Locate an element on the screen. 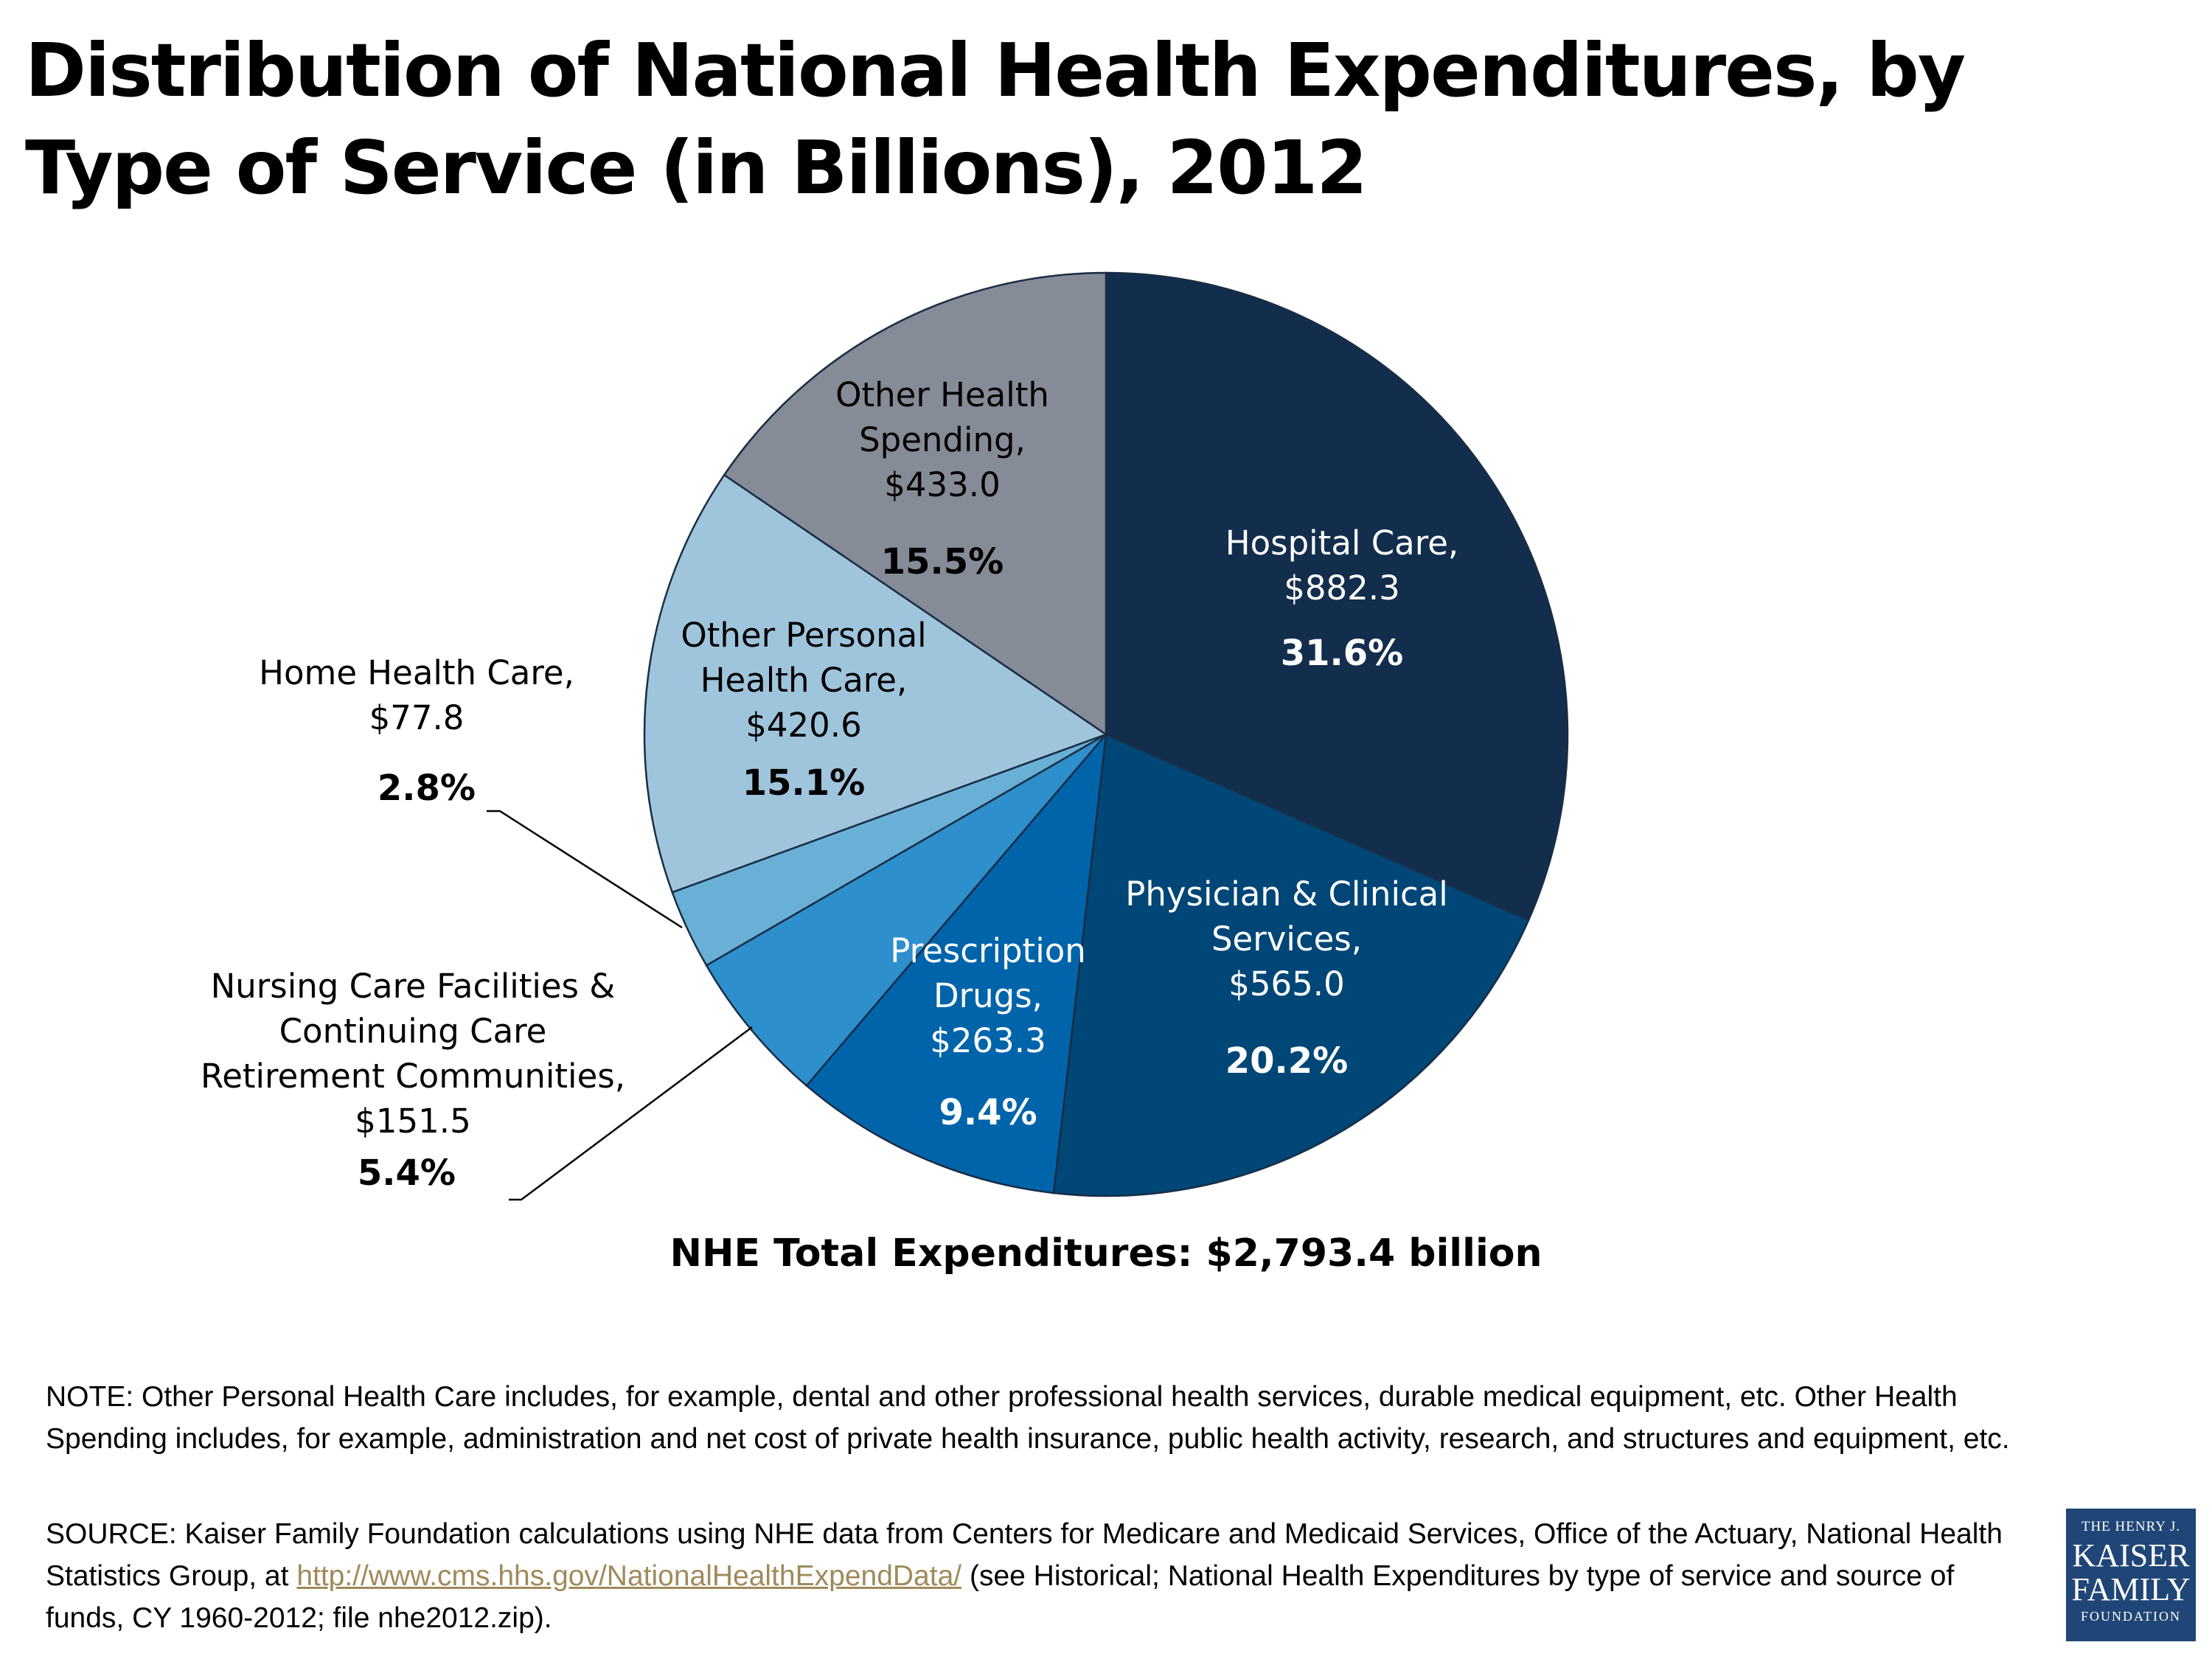  slice-label-line: Drugs, is located at coordinates (988, 995).